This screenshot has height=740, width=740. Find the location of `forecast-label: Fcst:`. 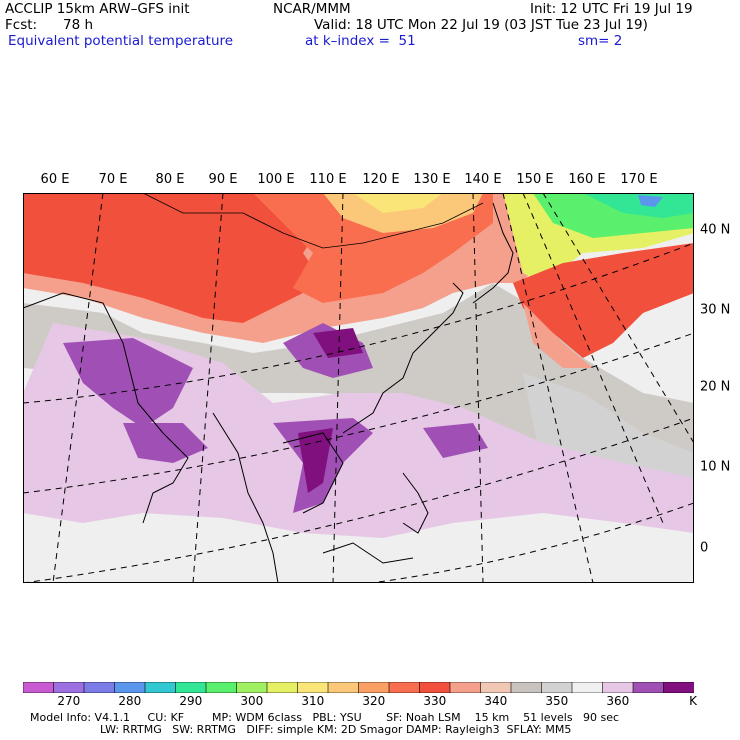

forecast-label: Fcst: is located at coordinates (21, 25).